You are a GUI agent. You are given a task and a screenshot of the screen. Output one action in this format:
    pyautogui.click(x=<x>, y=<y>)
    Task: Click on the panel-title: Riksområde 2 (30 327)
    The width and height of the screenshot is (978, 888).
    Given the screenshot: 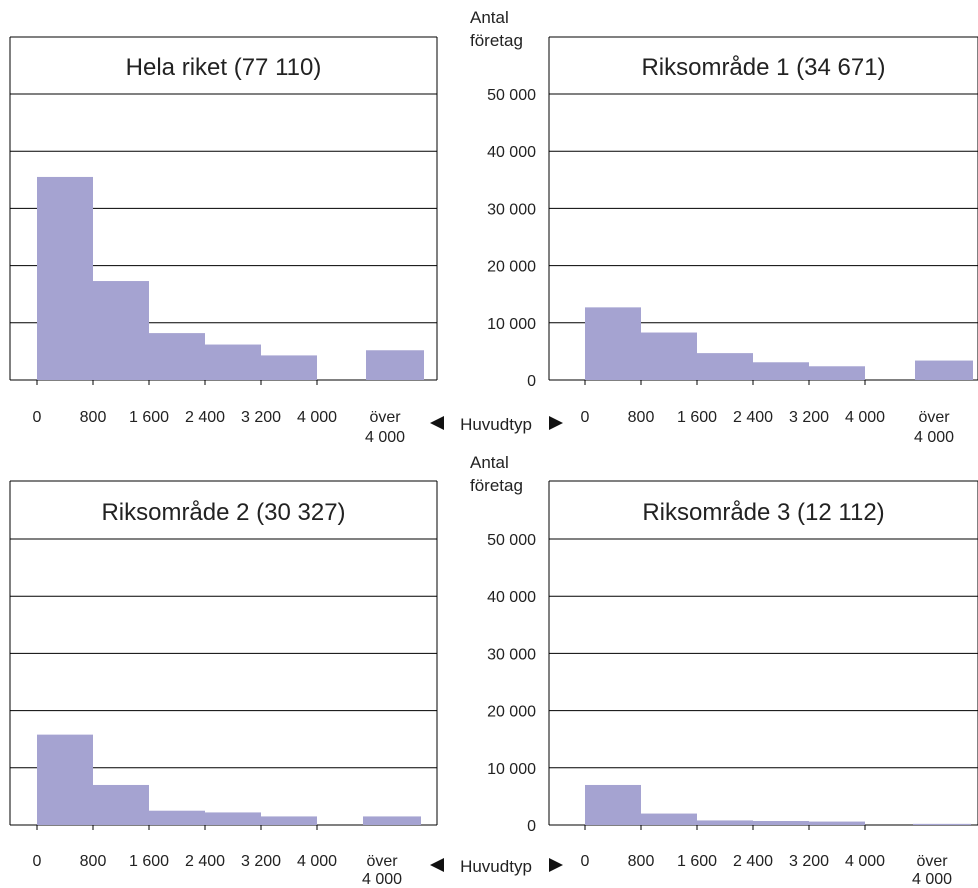 What is the action you would take?
    pyautogui.click(x=223, y=512)
    